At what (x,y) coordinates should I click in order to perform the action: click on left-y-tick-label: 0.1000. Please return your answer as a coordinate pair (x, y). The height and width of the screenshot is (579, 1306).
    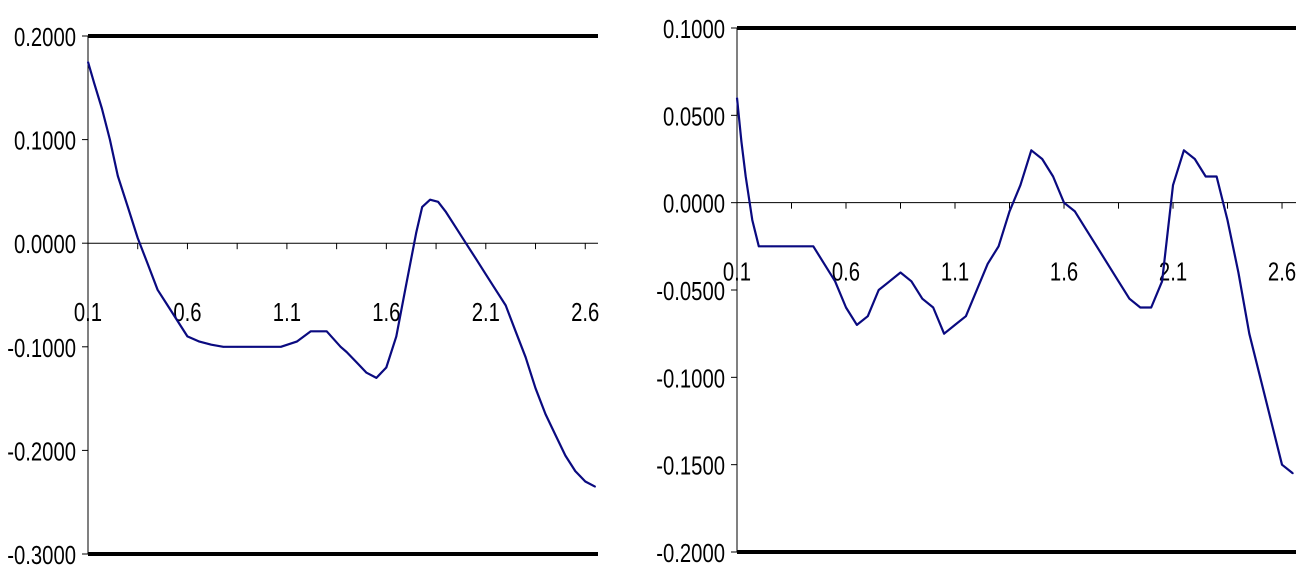
    Looking at the image, I should click on (45, 140).